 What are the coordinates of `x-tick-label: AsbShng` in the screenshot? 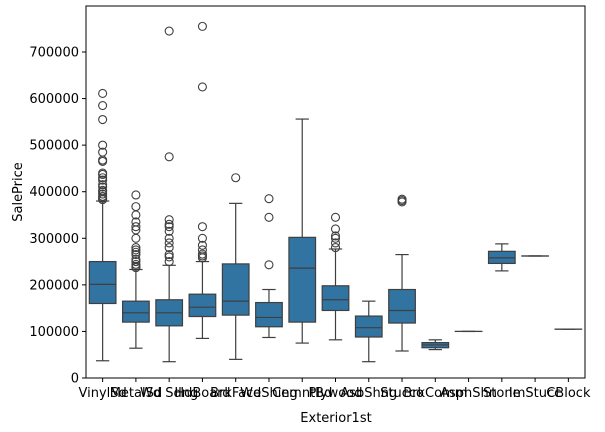 It's located at (368, 393).